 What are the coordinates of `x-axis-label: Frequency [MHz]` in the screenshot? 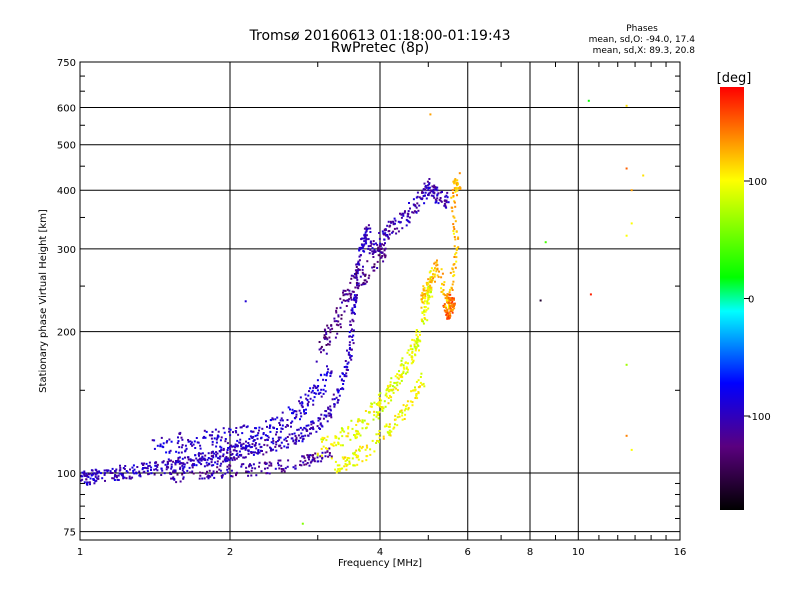 It's located at (380, 563).